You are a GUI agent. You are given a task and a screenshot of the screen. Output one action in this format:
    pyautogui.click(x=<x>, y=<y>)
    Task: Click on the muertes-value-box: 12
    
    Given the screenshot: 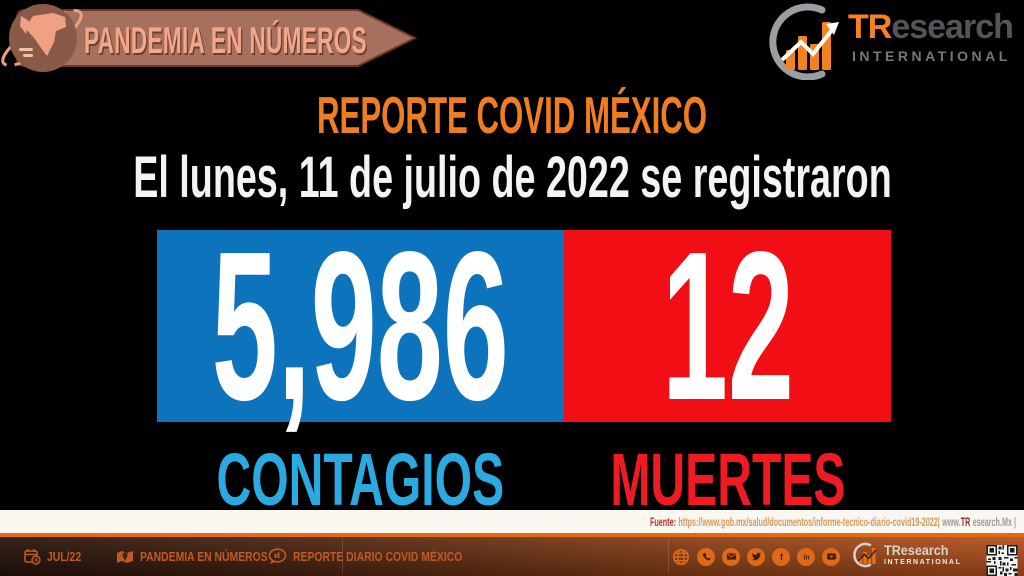 What is the action you would take?
    pyautogui.click(x=727, y=325)
    